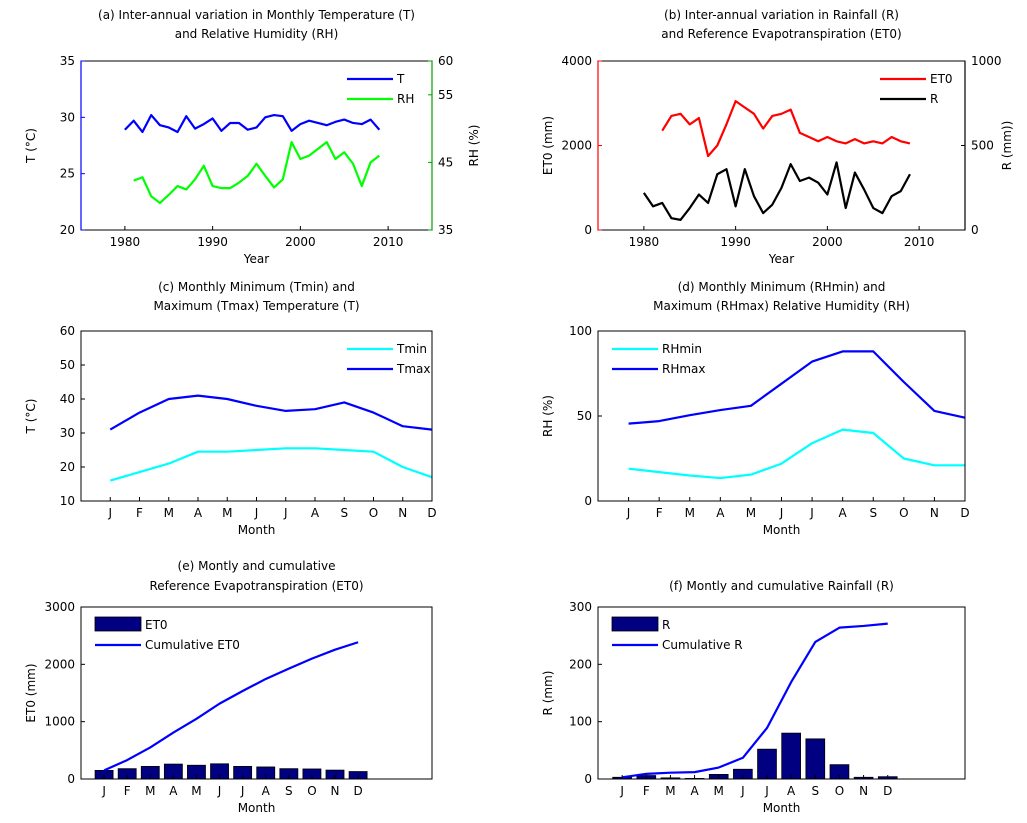 This screenshot has height=823, width=1027. I want to click on series-line-CumulativeET0, so click(231, 706).